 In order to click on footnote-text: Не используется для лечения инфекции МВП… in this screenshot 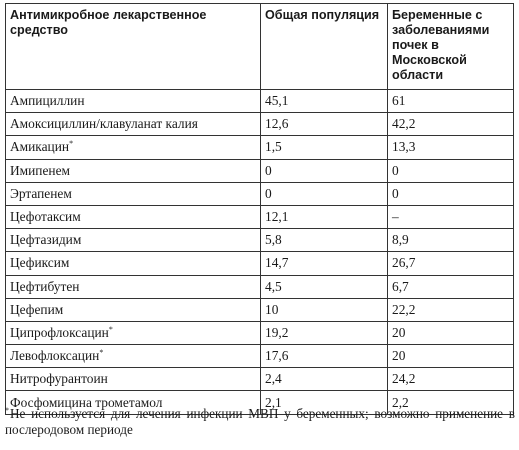, I will do `click(260, 421)`.